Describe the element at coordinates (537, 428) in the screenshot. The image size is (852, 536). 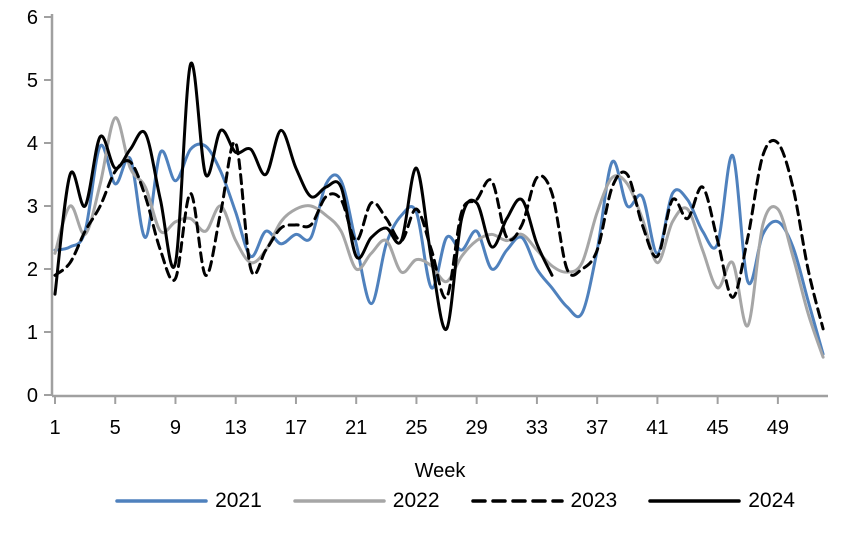
I see `x-tick-label: 33` at that location.